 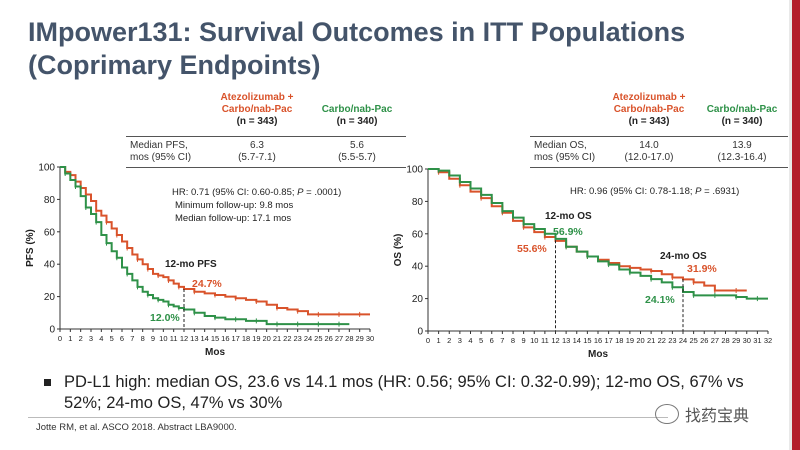 I want to click on y-tick-label: 20, so click(x=418, y=299).